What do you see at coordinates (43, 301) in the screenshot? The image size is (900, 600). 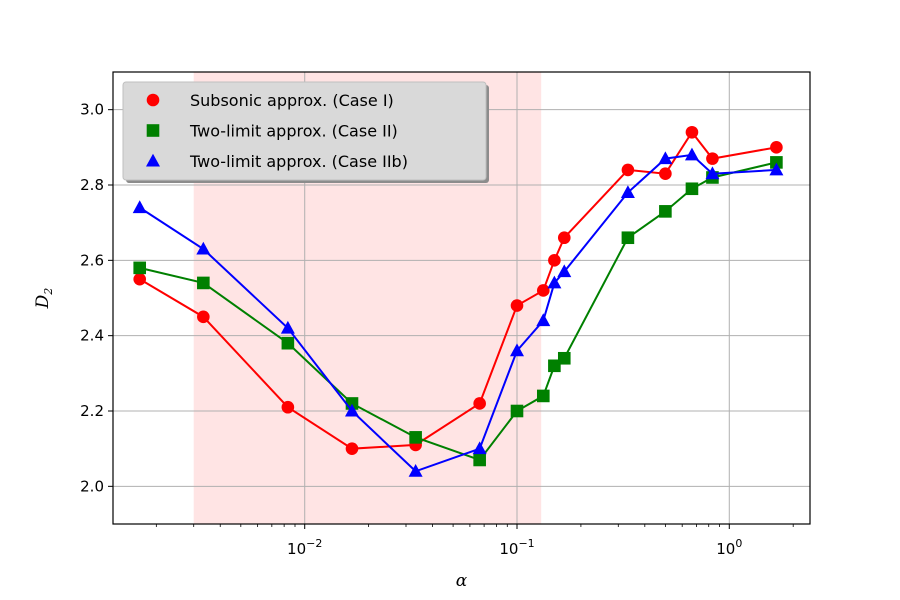 I see `y-axis-label-main: D` at bounding box center [43, 301].